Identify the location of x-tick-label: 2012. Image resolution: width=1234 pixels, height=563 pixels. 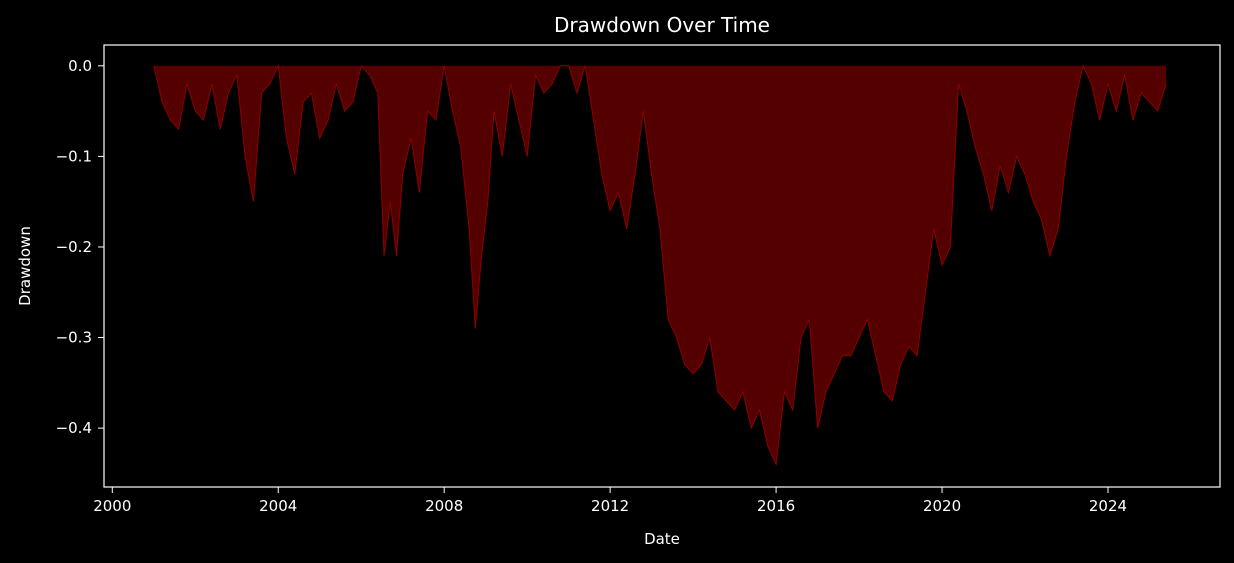
(610, 506).